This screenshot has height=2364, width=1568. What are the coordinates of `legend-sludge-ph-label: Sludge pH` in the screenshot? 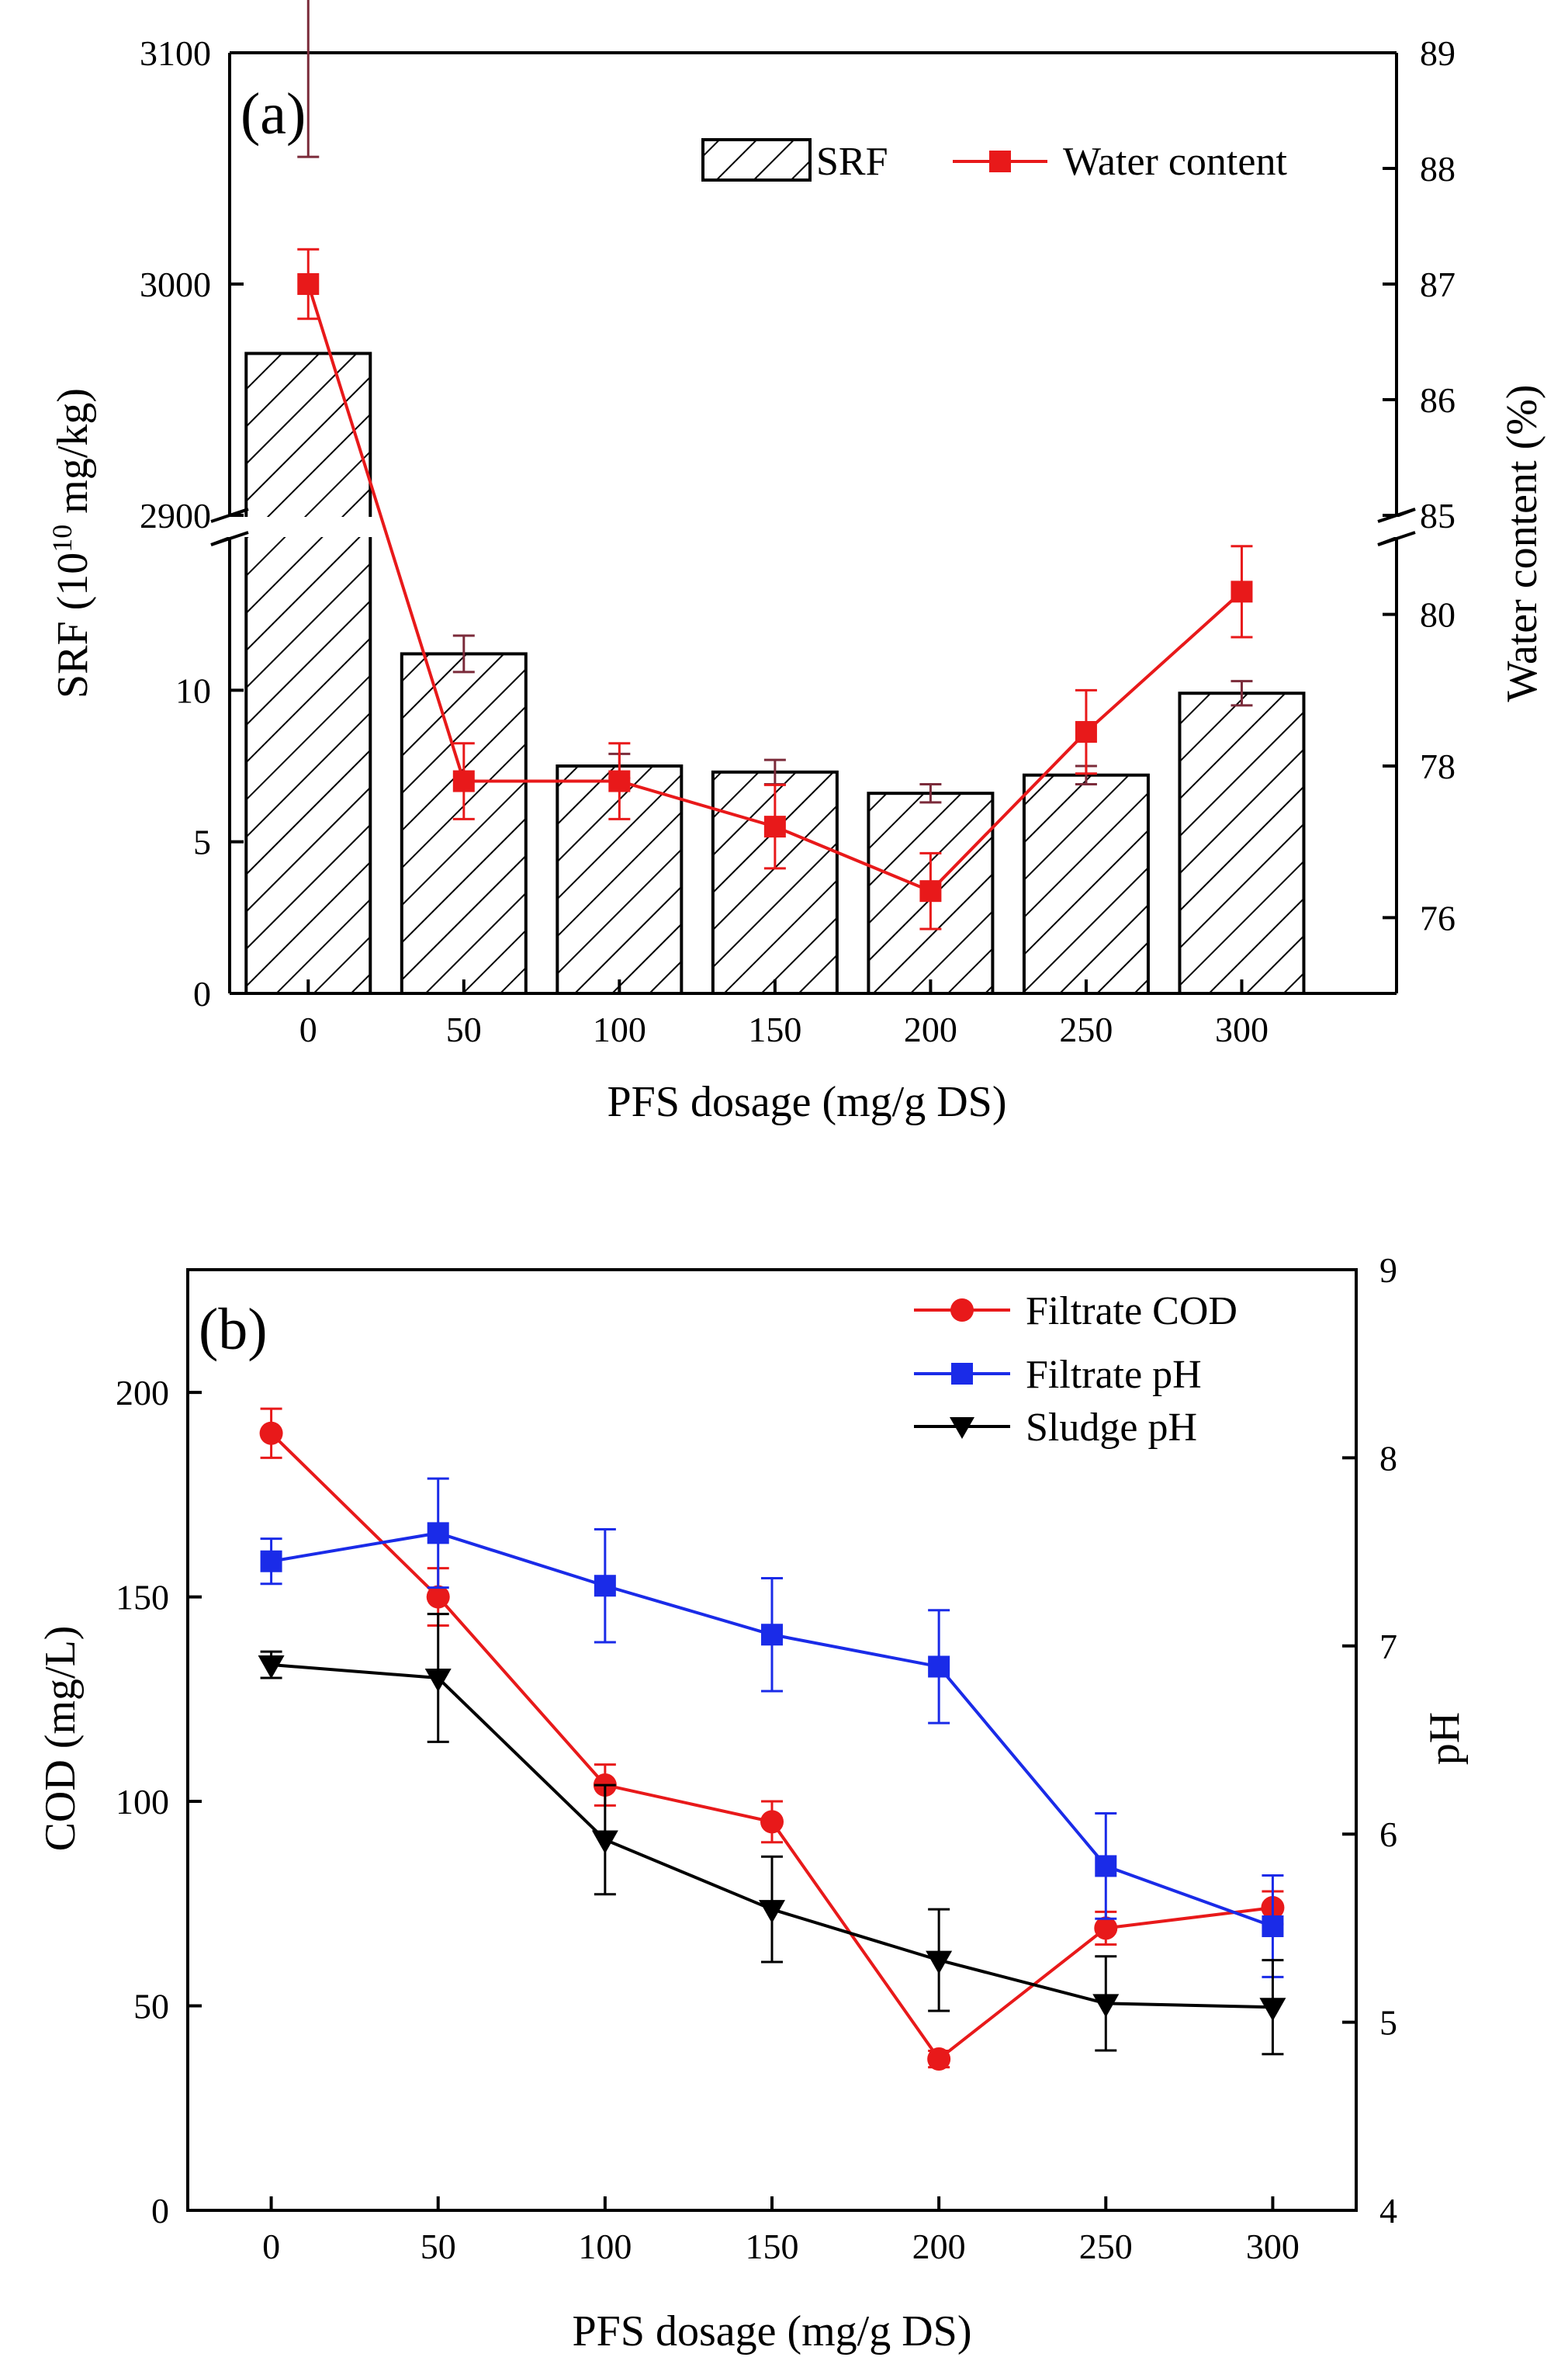 It's located at (1112, 1428).